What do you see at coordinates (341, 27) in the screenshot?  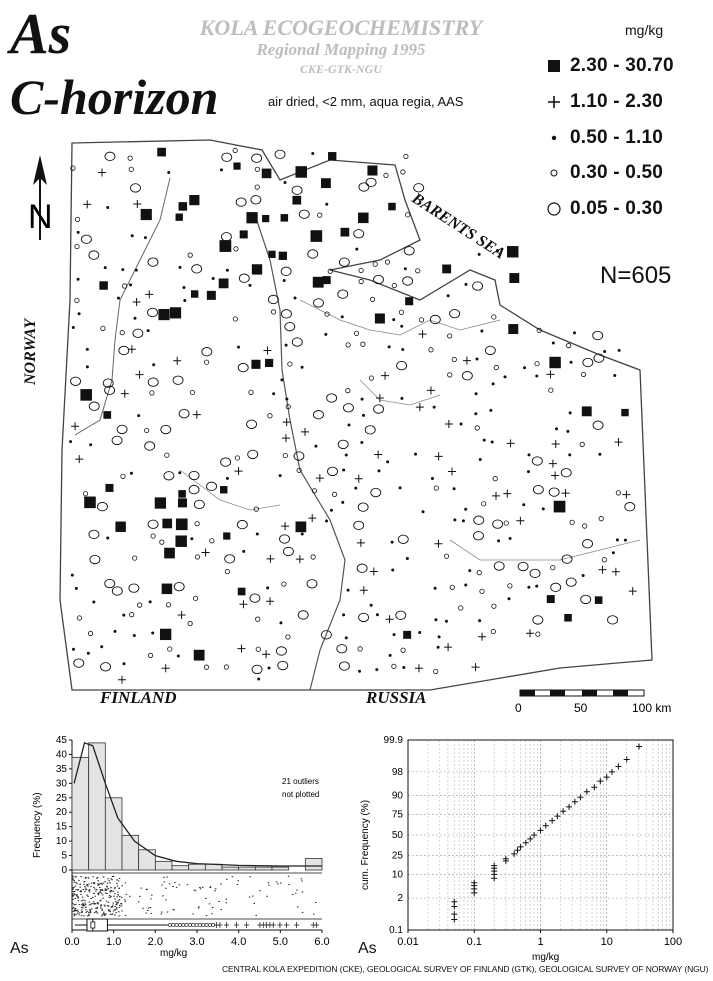 I see `project-line-1: KOLA ECOGEOCHEMISTRY` at bounding box center [341, 27].